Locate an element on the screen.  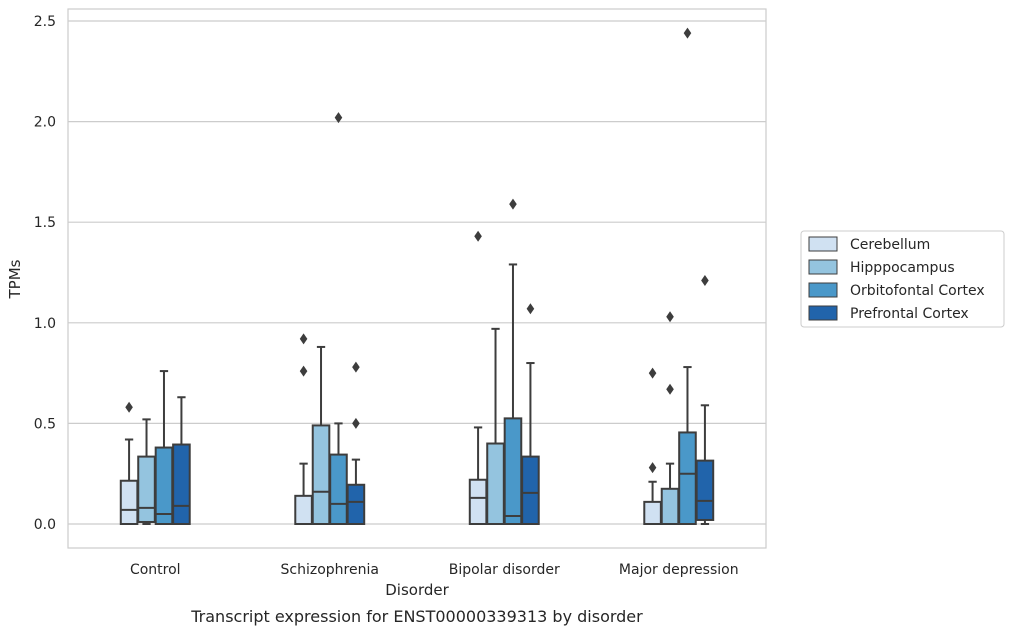
y-tick-label: 1.5 is located at coordinates (45, 223).